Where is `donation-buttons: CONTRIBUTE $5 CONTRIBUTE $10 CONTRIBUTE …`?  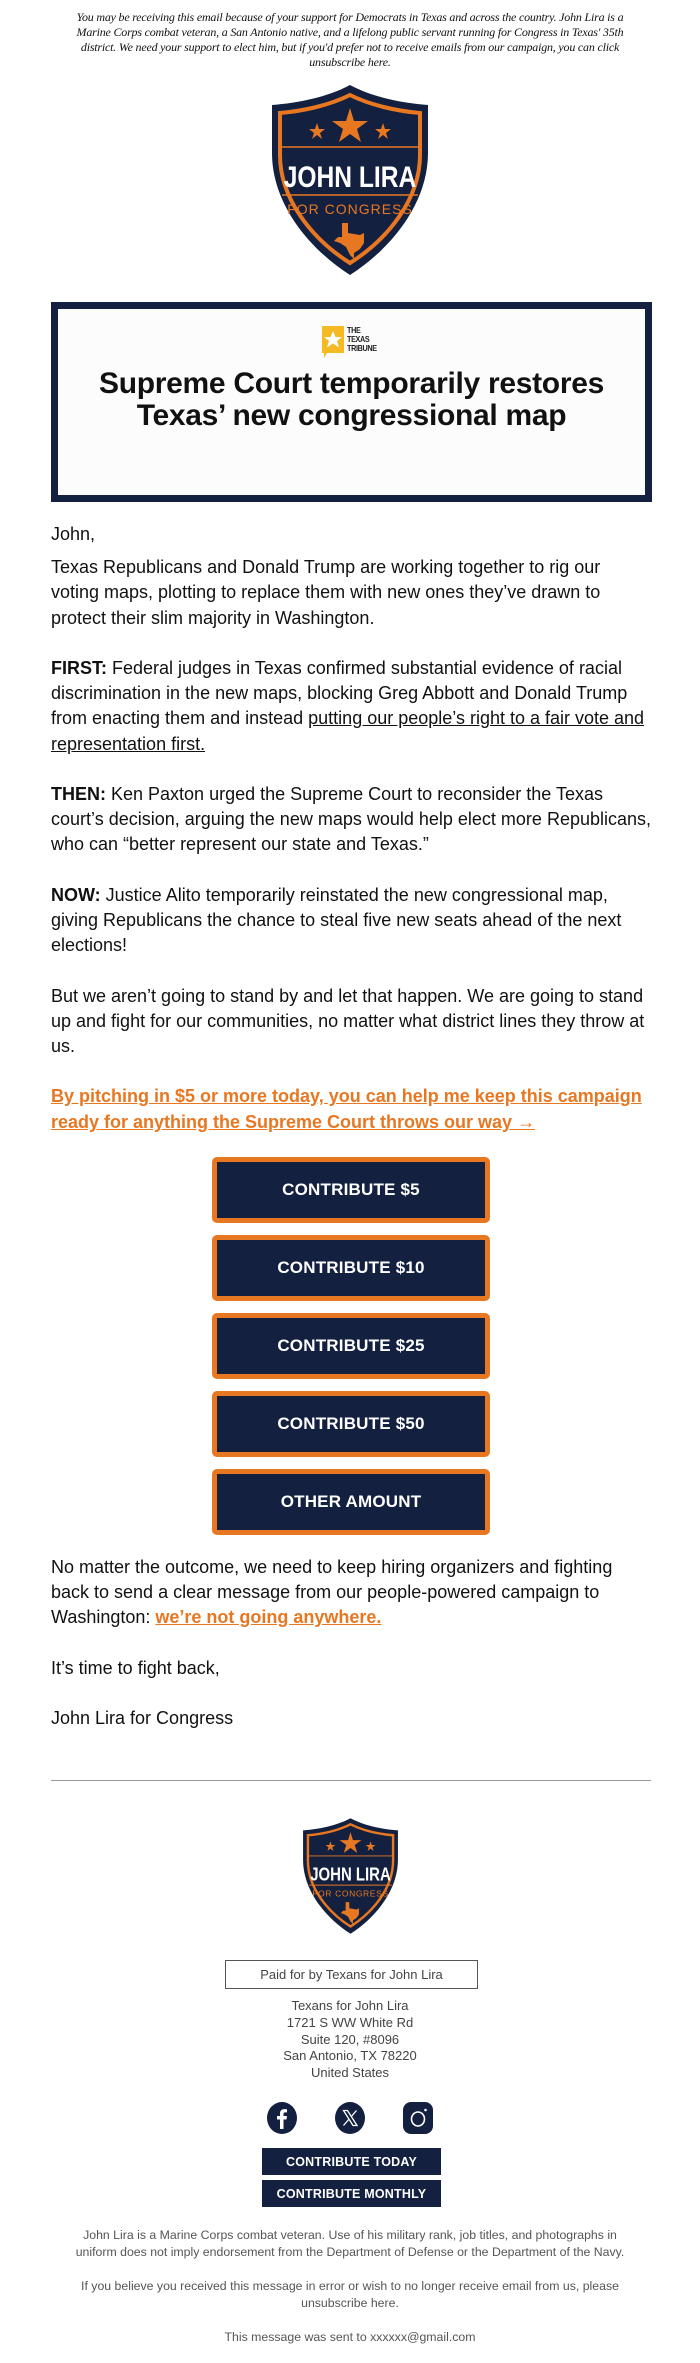
donation-buttons: CONTRIBUTE $5 CONTRIBUTE $10 CONTRIBUTE … is located at coordinates (351, 1345).